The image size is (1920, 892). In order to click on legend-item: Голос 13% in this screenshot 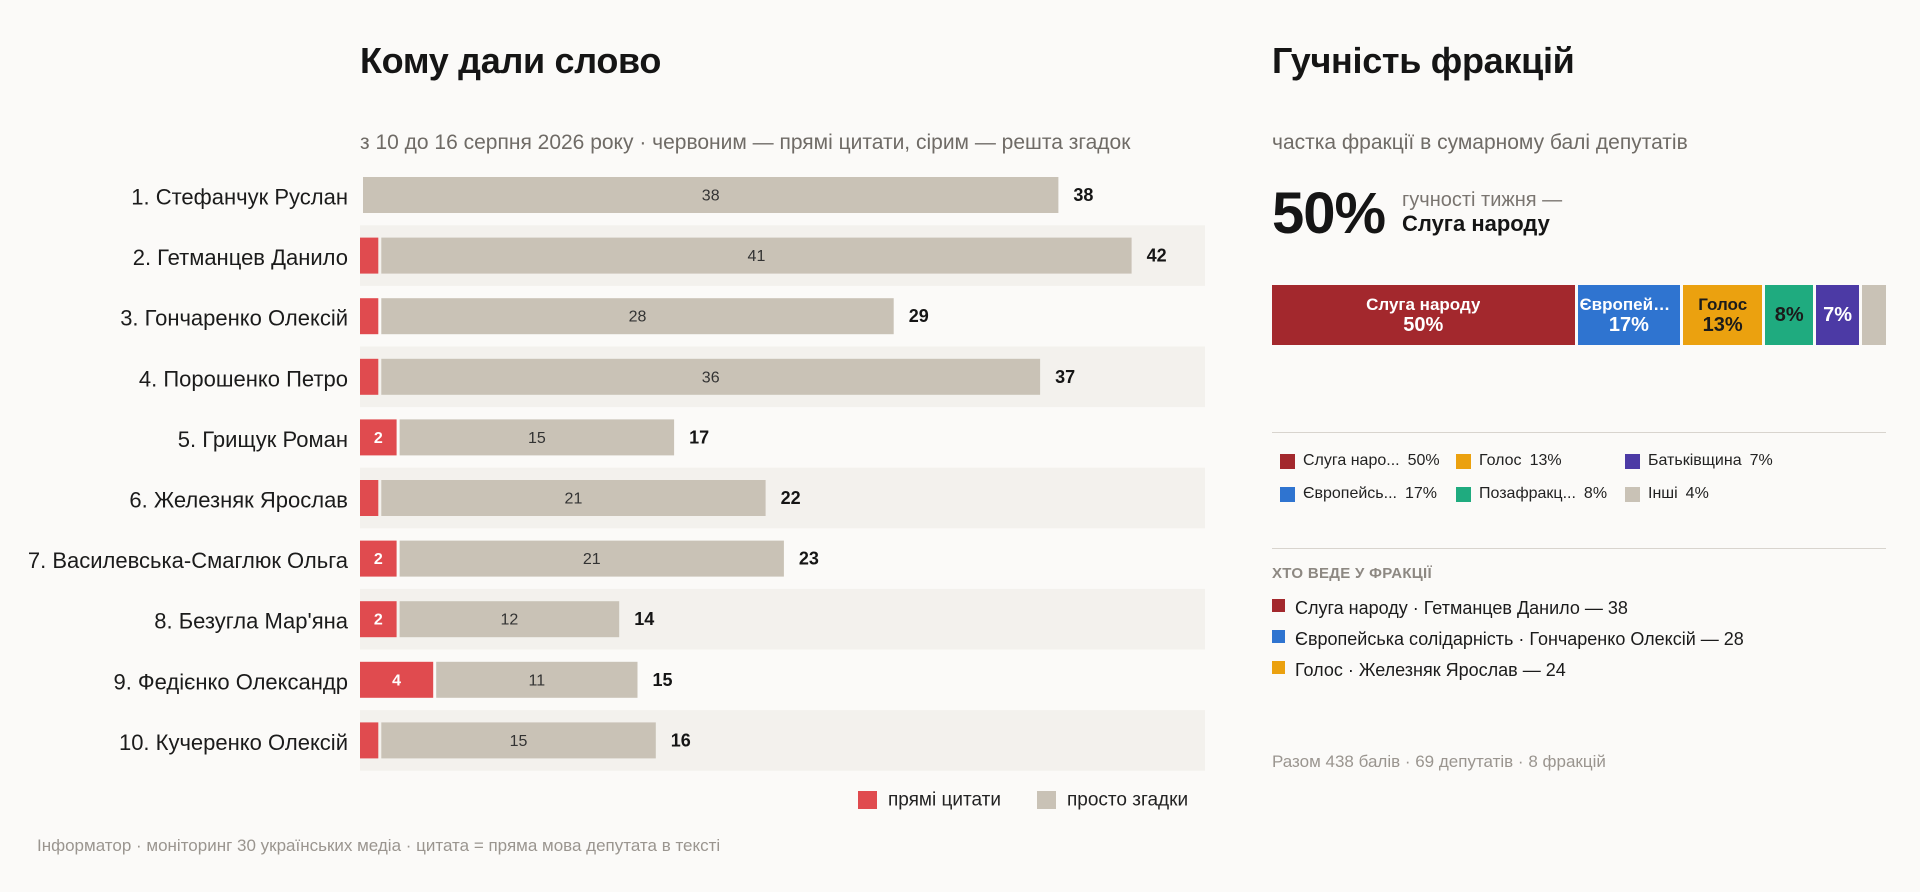, I will do `click(1509, 461)`.